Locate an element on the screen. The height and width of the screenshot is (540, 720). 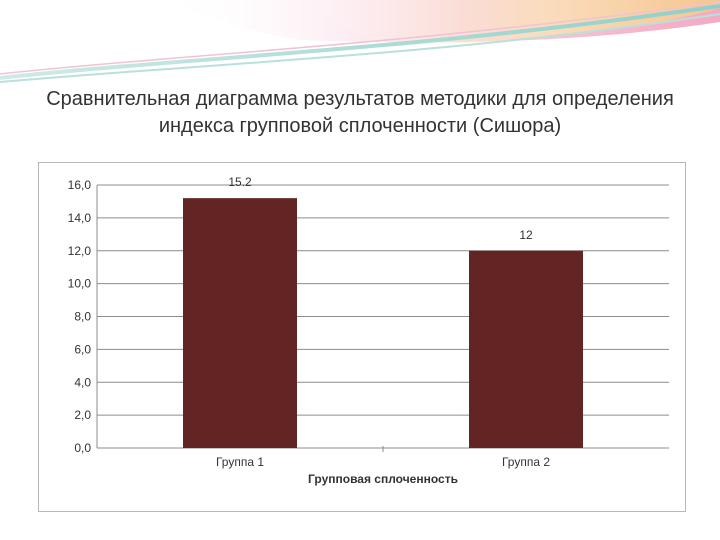
x-tick-label: Группа 1 is located at coordinates (240, 462).